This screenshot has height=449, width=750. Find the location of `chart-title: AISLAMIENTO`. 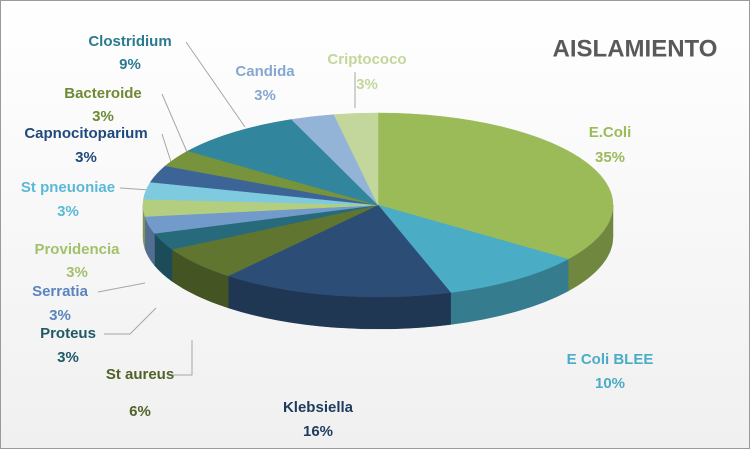

chart-title: AISLAMIENTO is located at coordinates (635, 48).